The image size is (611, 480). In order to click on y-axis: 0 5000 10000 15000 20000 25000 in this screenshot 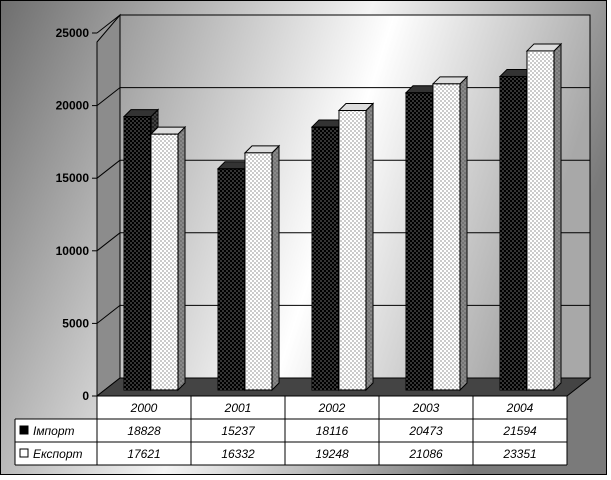, I will do `click(76, 214)`.